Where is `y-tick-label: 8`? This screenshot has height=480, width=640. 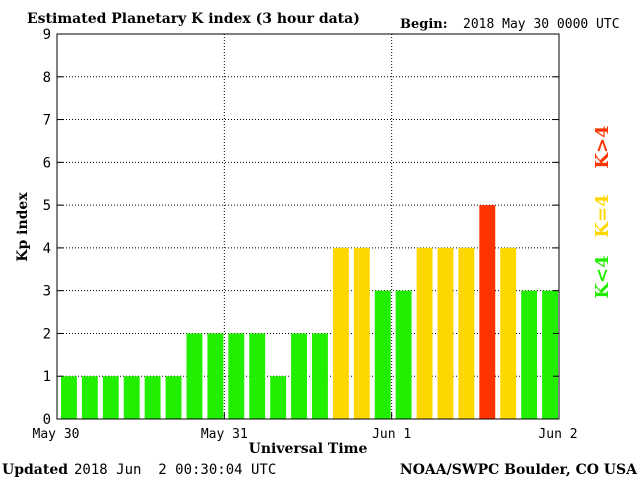 y-tick-label: 8 is located at coordinates (47, 78).